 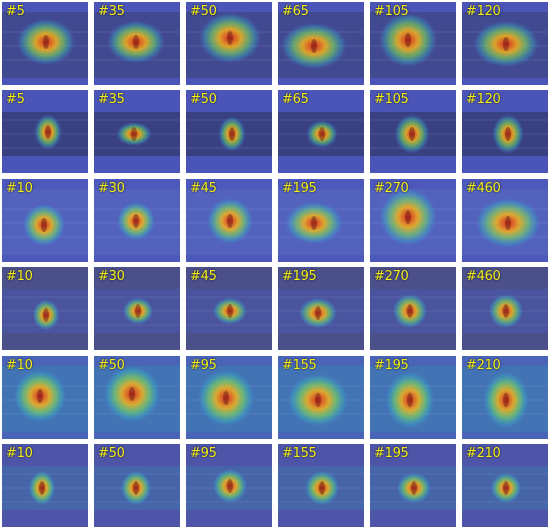 I want to click on heatmap-tile: #210, so click(x=505, y=485).